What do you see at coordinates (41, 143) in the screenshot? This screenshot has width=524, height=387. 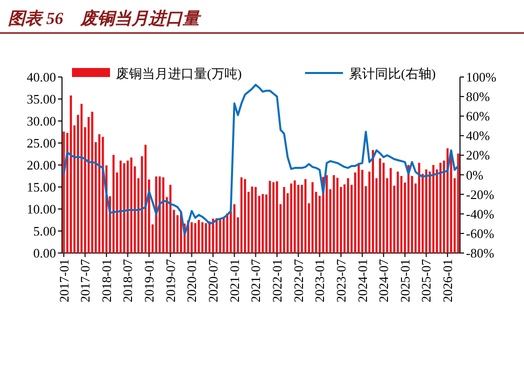 I see `y-tick-label: 25.00` at bounding box center [41, 143].